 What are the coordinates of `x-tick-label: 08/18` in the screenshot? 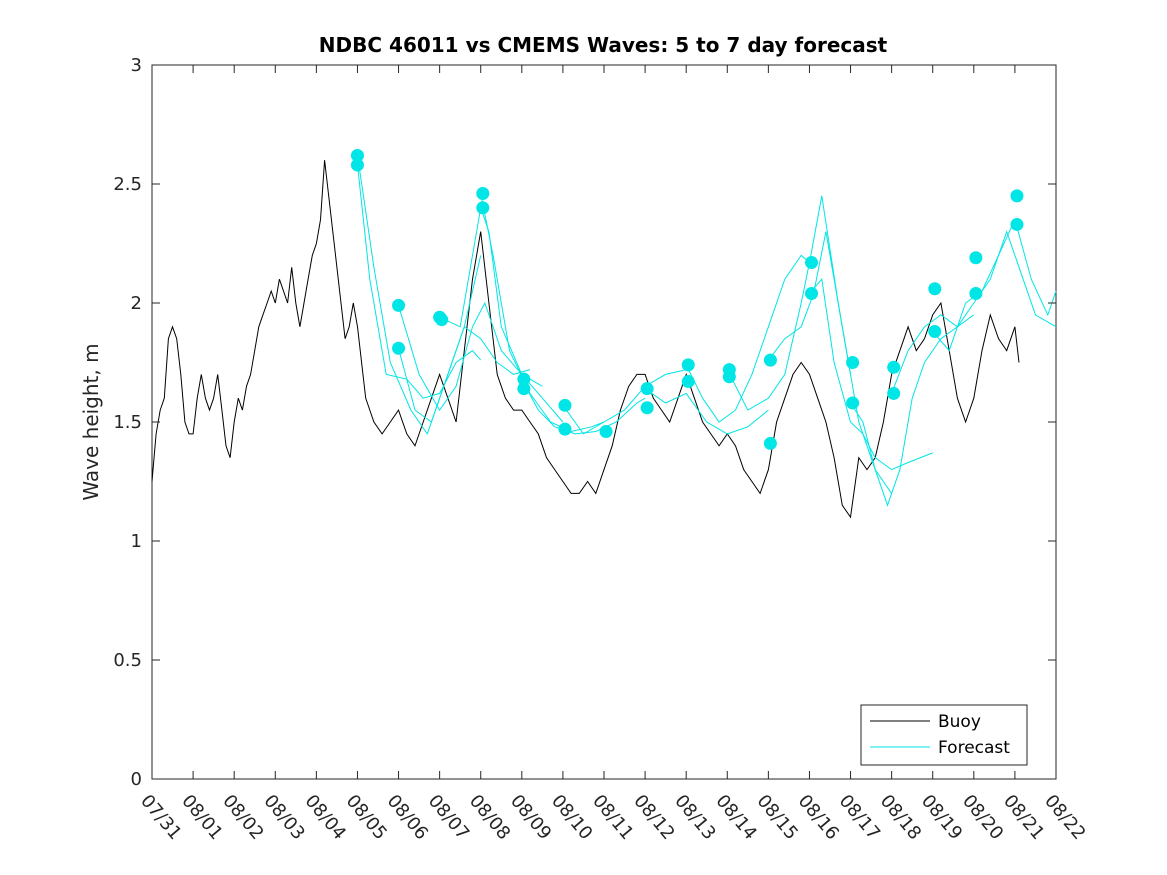 It's located at (900, 817).